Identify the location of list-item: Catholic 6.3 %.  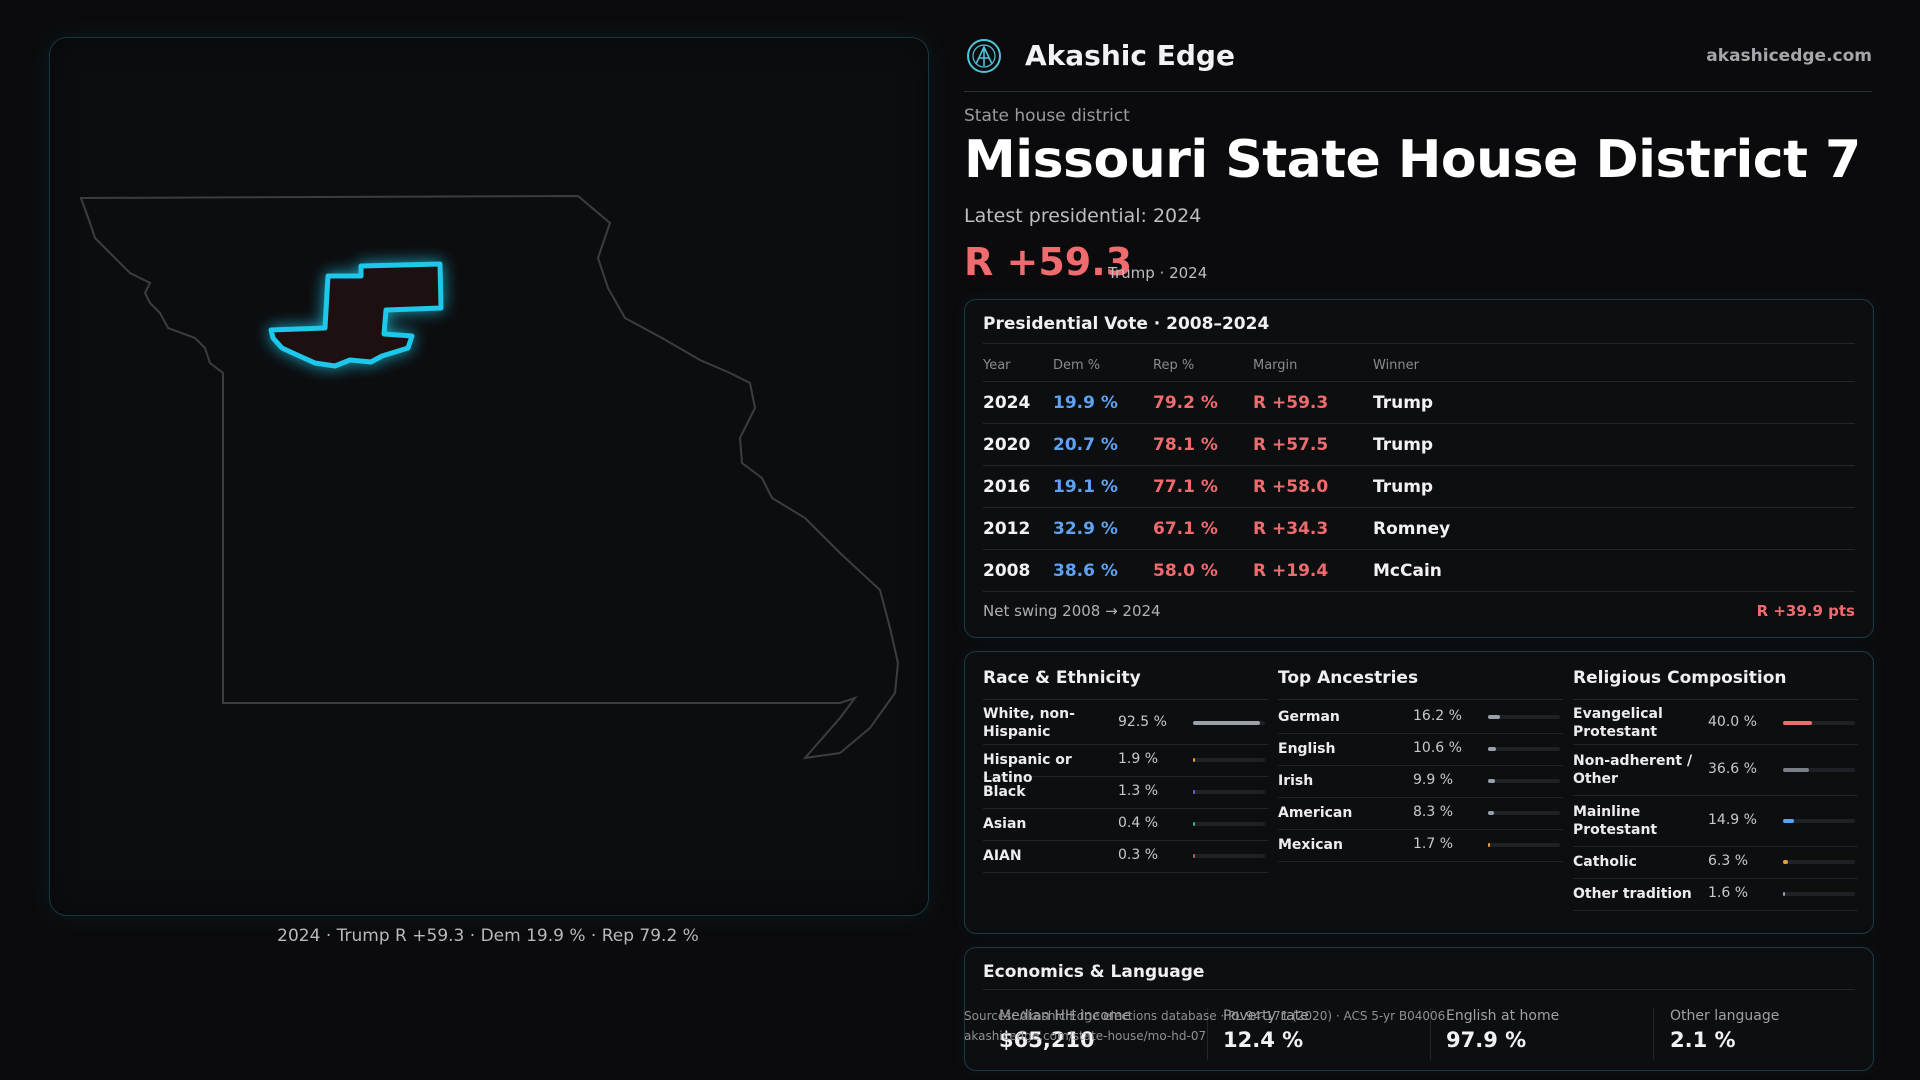
(1715, 862).